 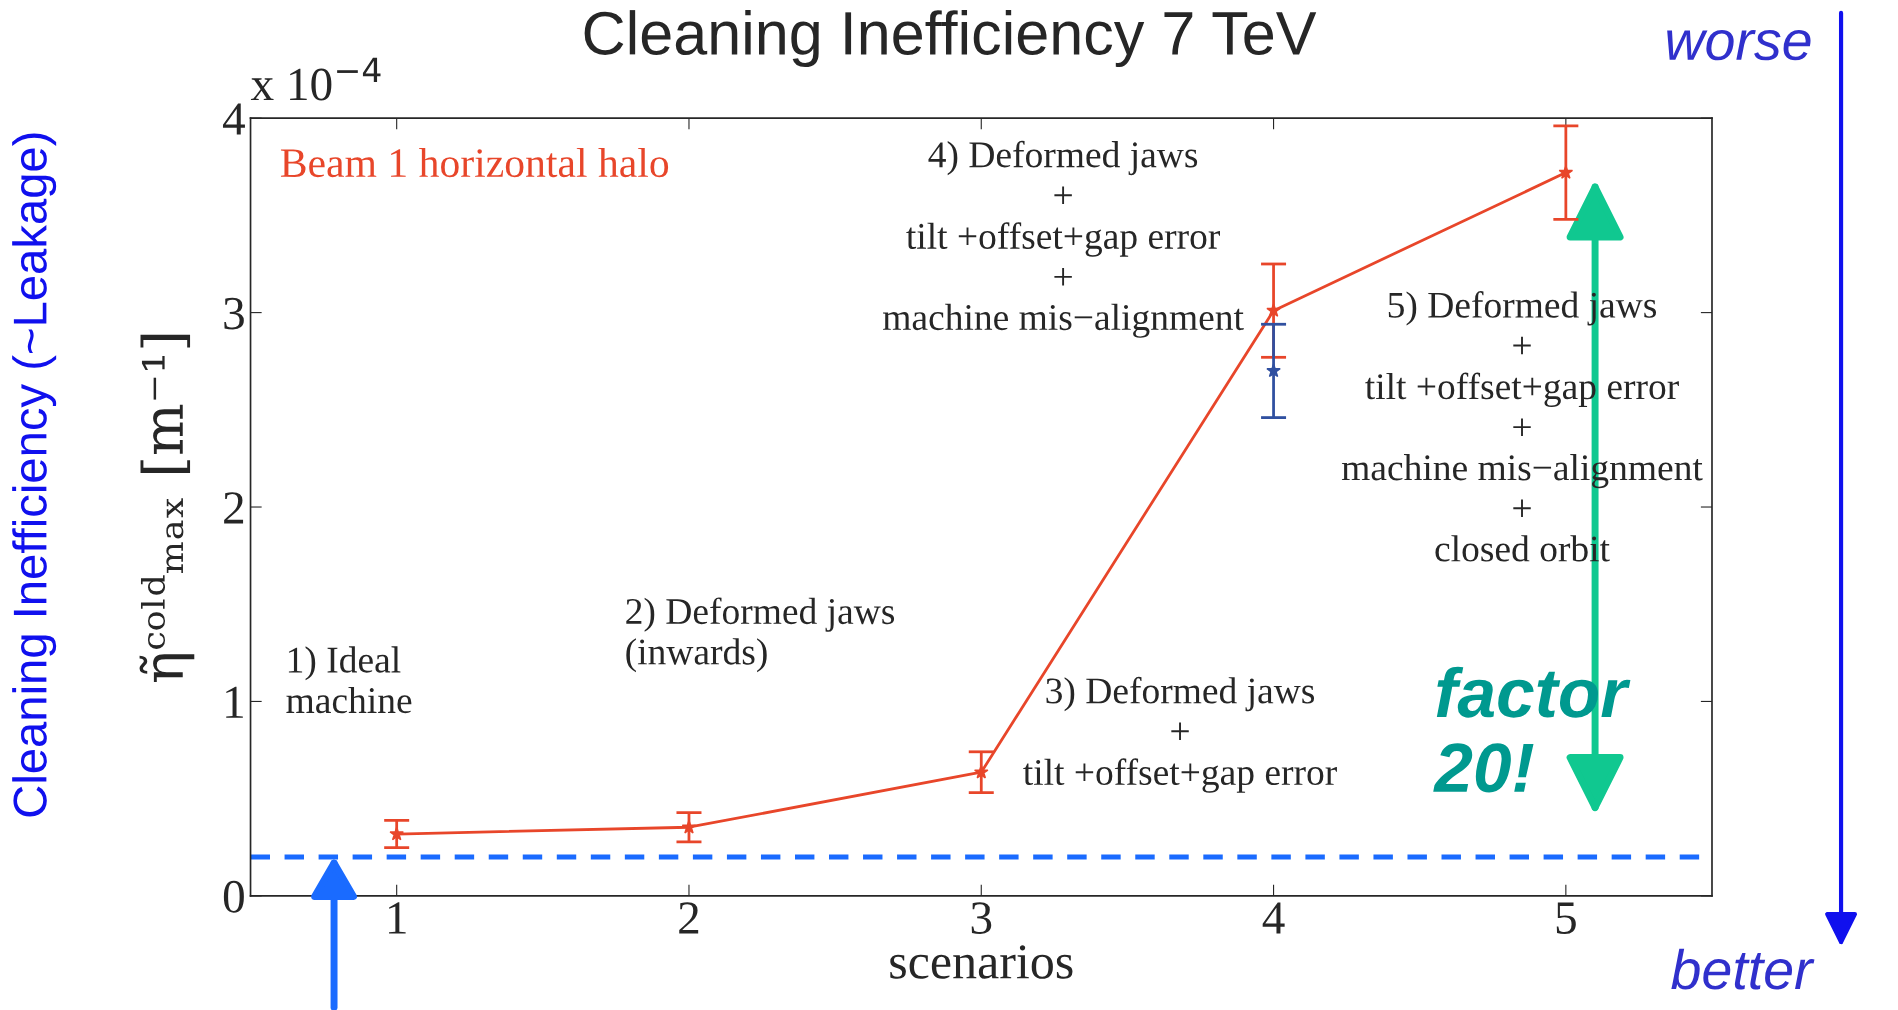 I want to click on text: better, so click(x=1743, y=969).